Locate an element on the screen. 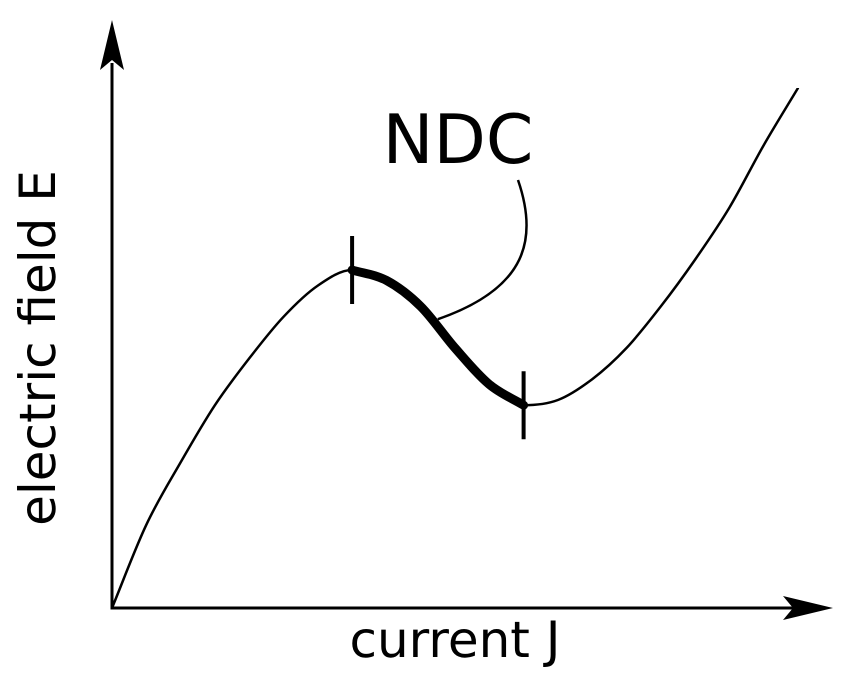 Image resolution: width=846 pixels, height=686 pixels. x-axis-title: current J is located at coordinates (455, 639).